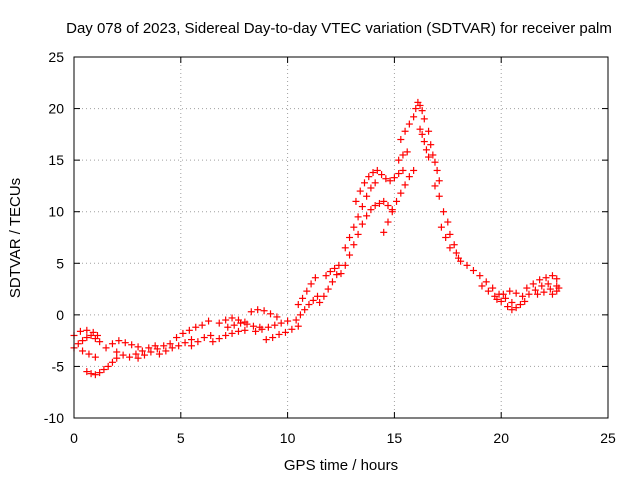  What do you see at coordinates (56, 57) in the screenshot?
I see `y-tick-label: 25` at bounding box center [56, 57].